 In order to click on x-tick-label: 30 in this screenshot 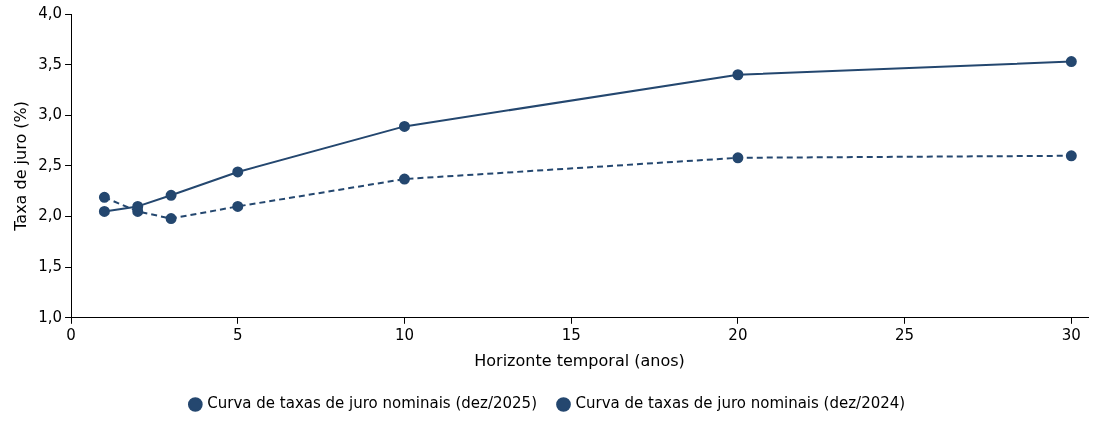, I will do `click(1071, 334)`.